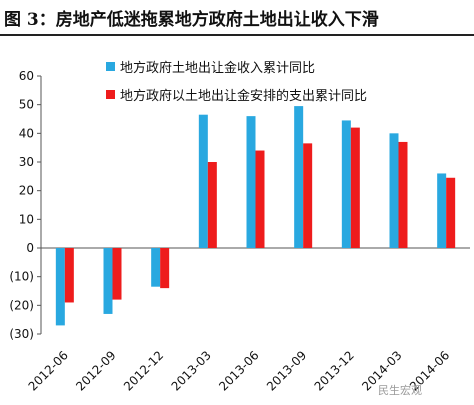 This screenshot has height=405, width=474. Describe the element at coordinates (26, 219) in the screenshot. I see `y-tick-label: 10` at that location.